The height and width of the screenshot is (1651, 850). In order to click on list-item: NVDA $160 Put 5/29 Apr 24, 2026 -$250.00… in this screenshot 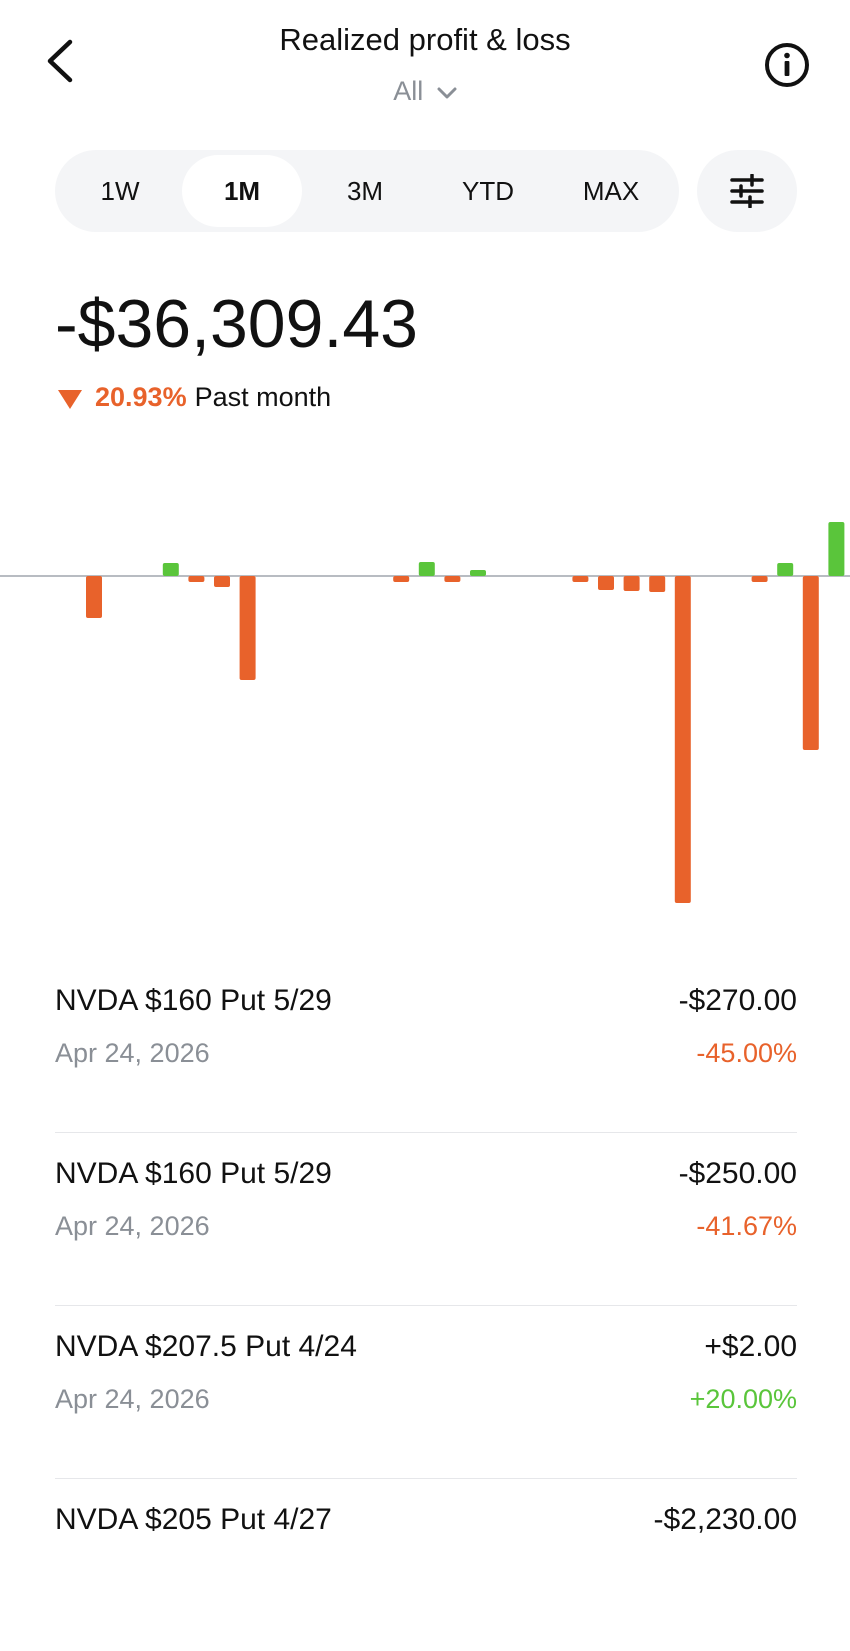, I will do `click(426, 1219)`.